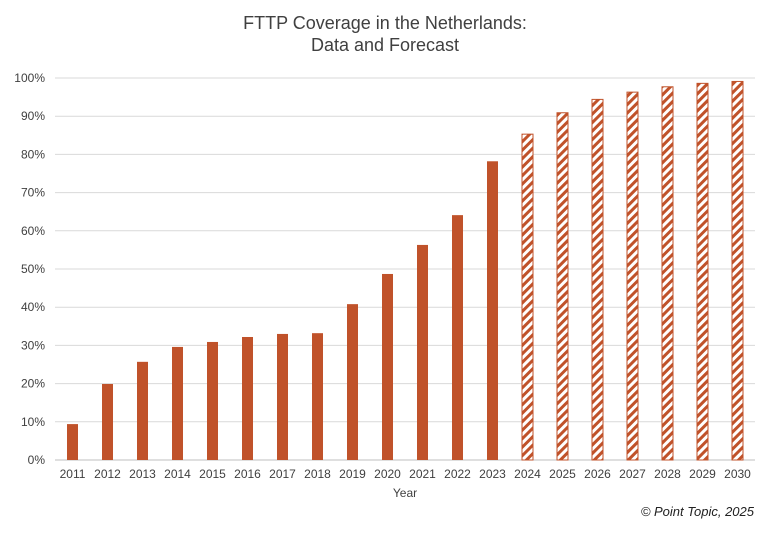 The width and height of the screenshot is (770, 533). I want to click on x-tick-label: 2014, so click(177, 474).